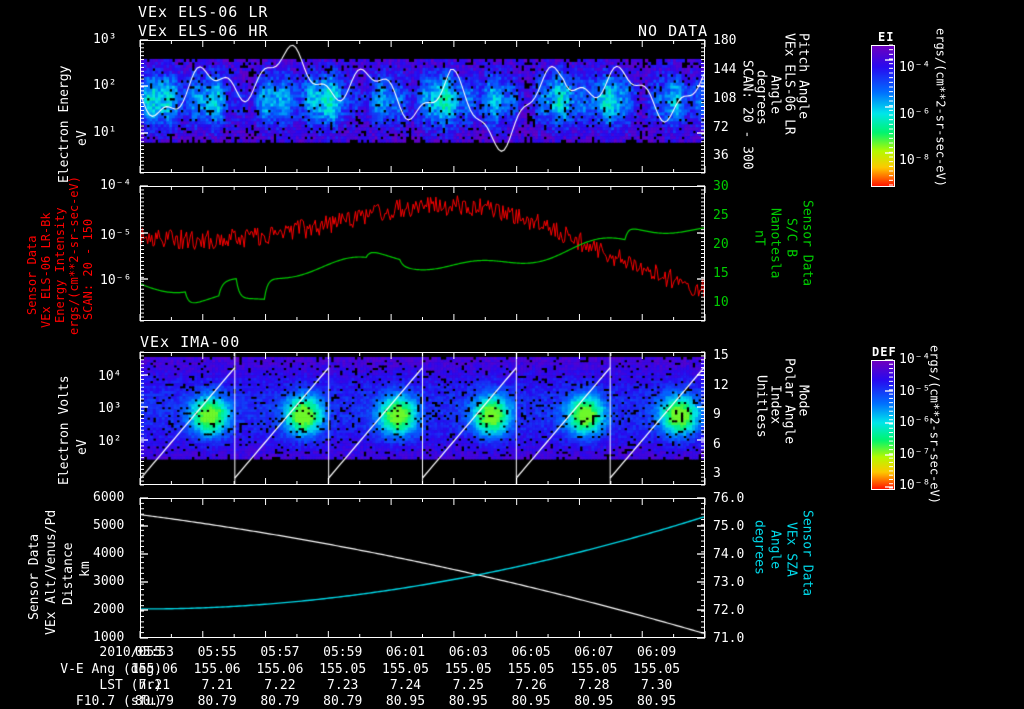  I want to click on time-axis-time-3: 05:59, so click(343, 652).